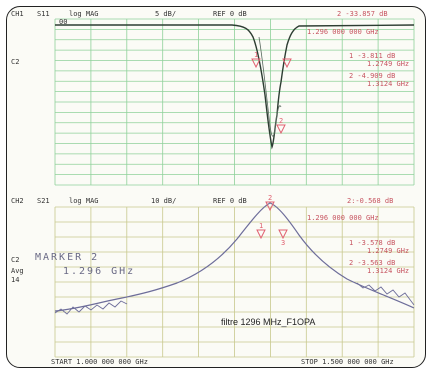  Describe the element at coordinates (234, 298) in the screenshot. I see `s21-noise` at that location.